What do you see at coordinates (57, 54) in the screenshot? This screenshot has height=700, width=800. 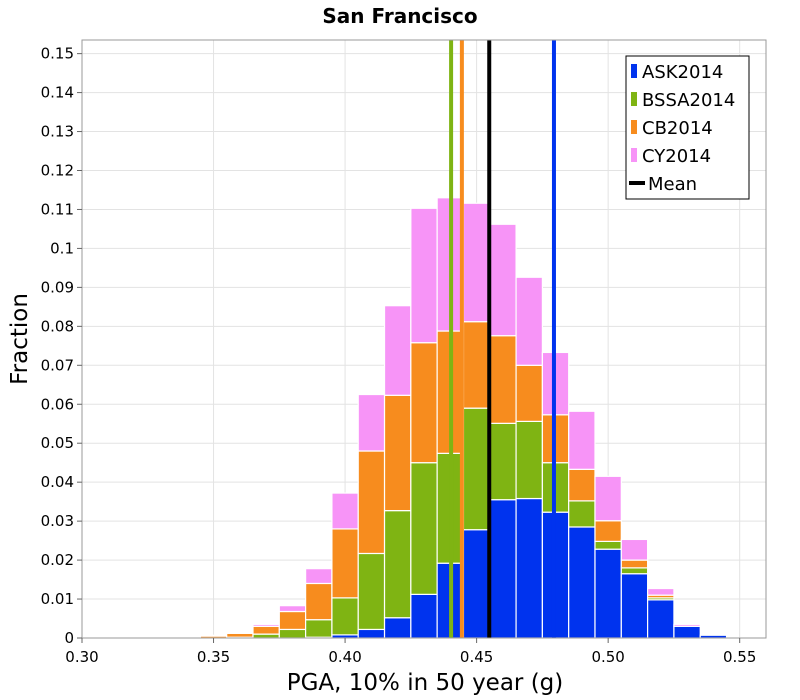 I see `y-tick-label-15: 0.15` at bounding box center [57, 54].